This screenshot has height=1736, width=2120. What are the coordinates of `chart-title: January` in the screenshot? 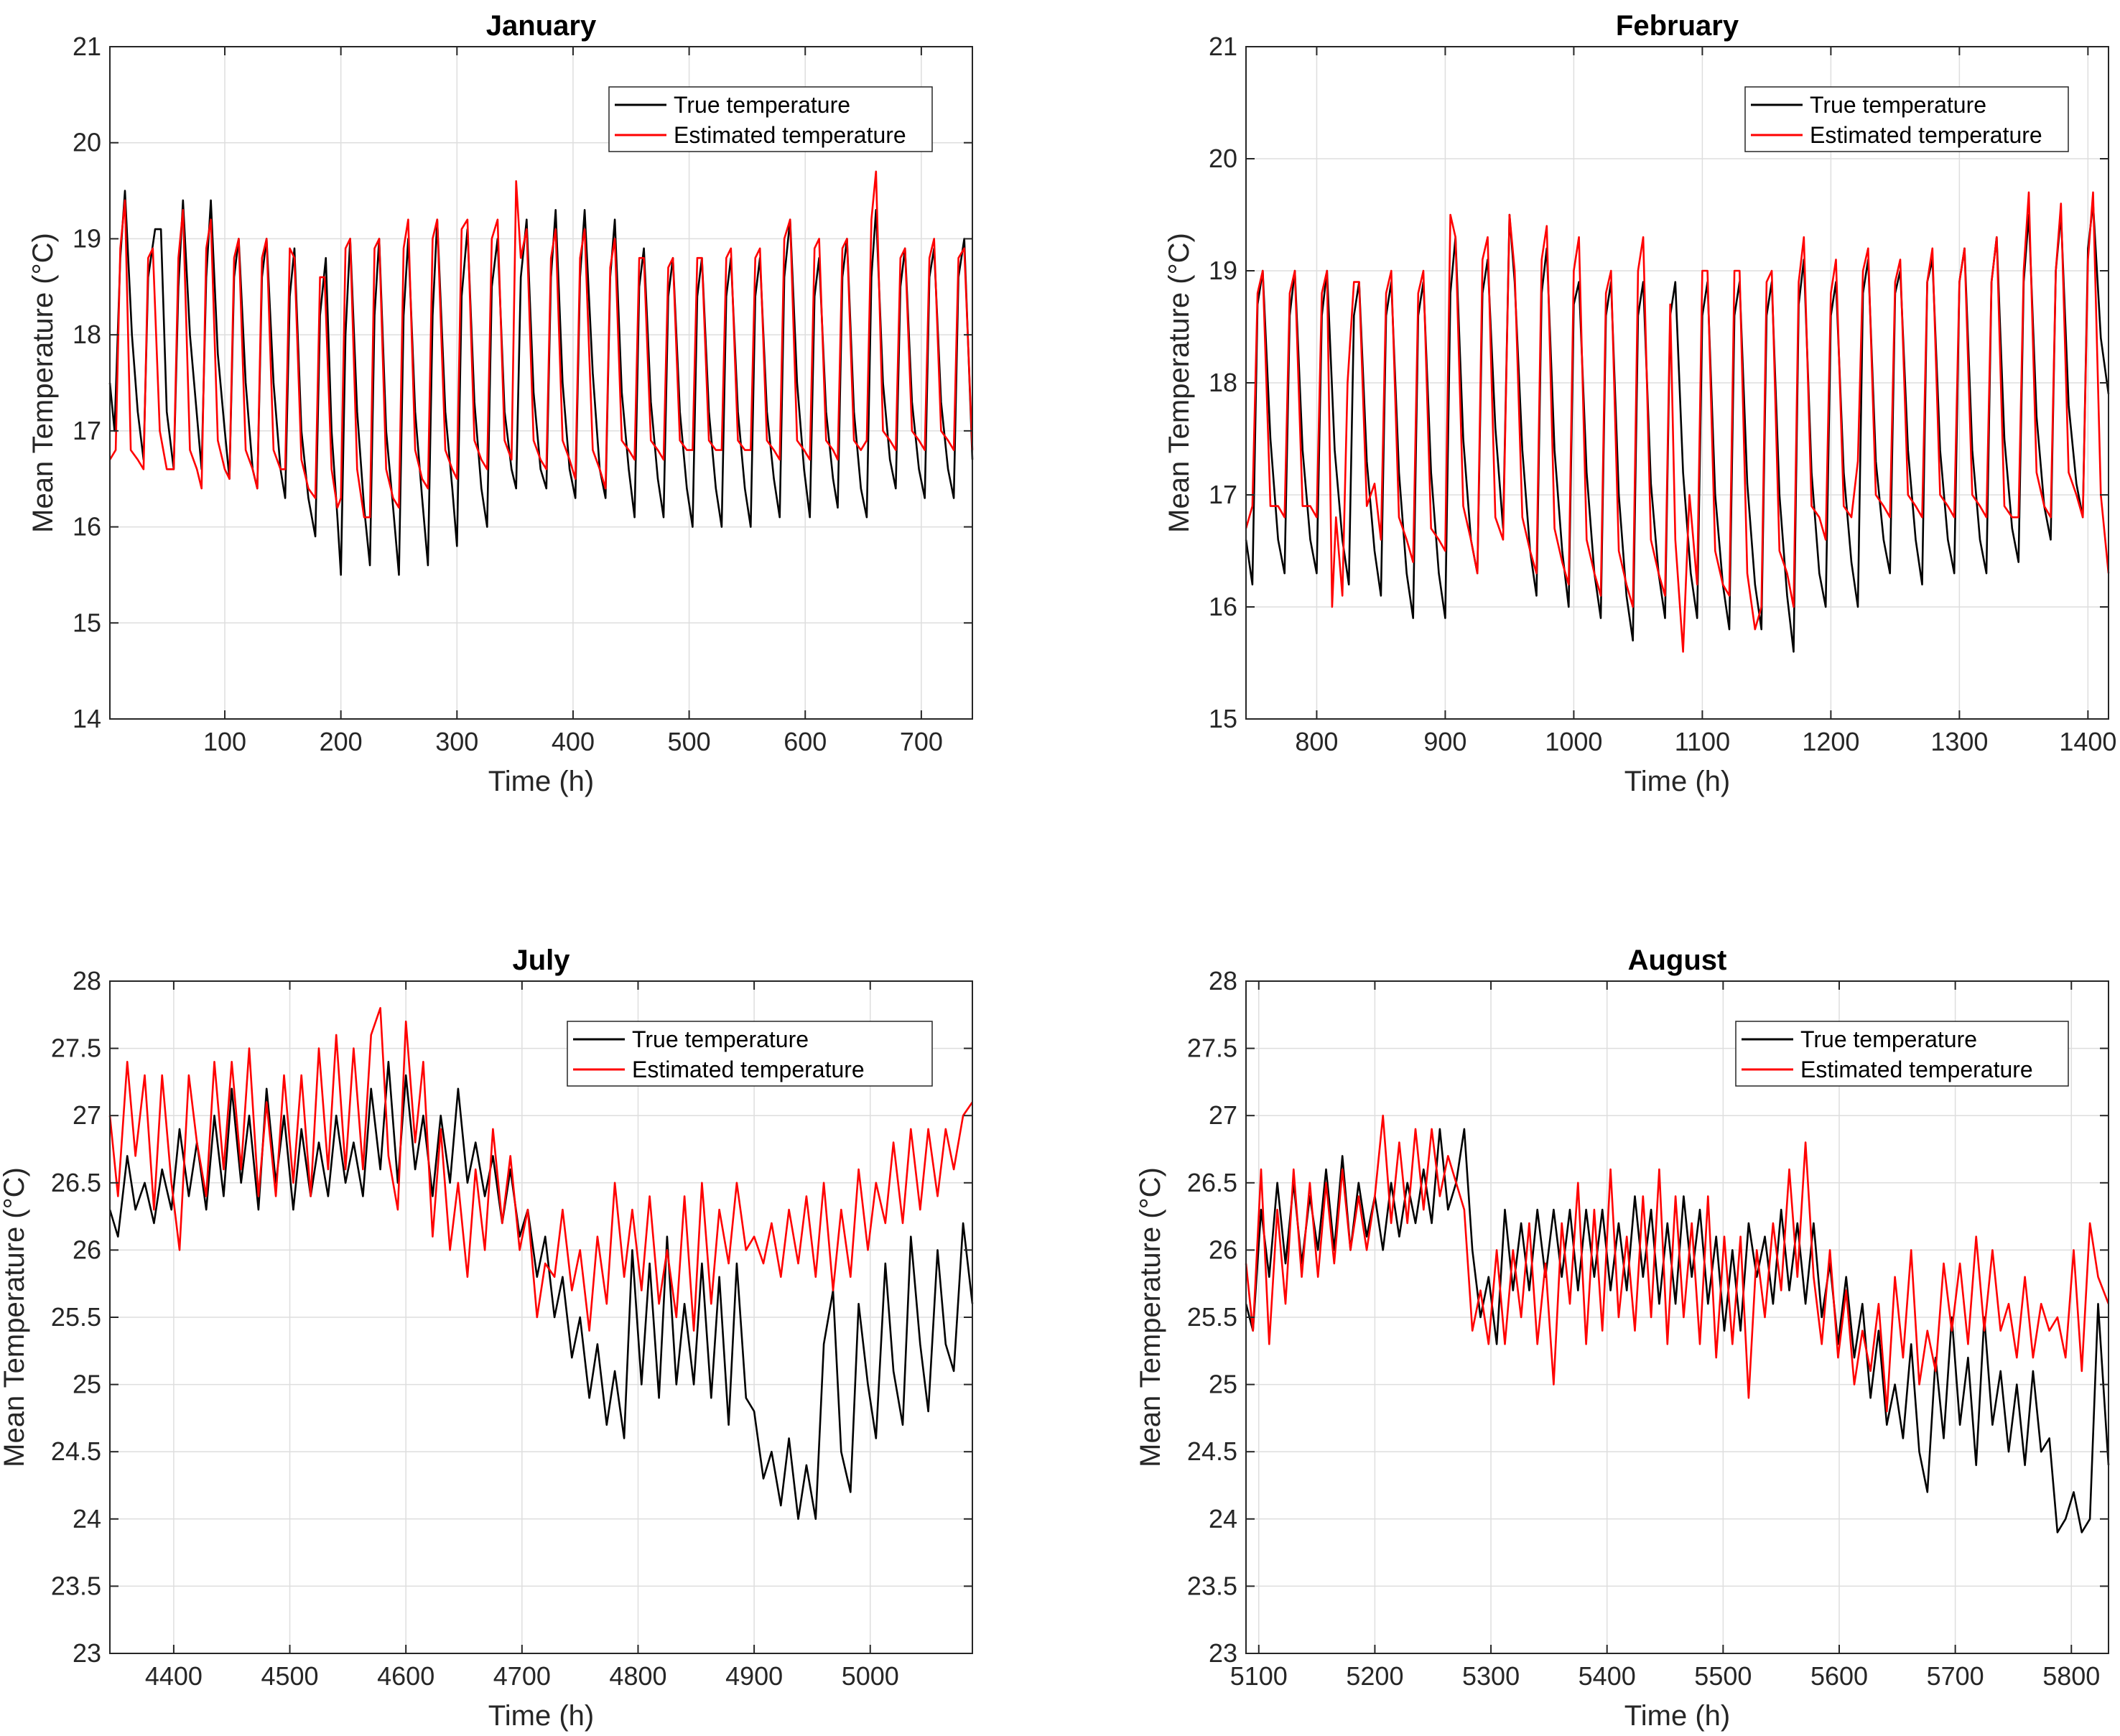 It's located at (541, 26).